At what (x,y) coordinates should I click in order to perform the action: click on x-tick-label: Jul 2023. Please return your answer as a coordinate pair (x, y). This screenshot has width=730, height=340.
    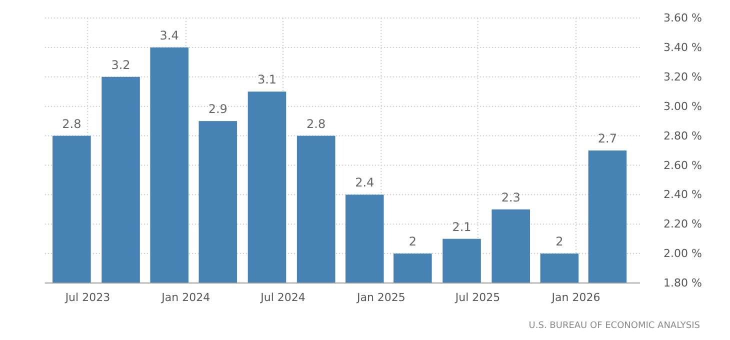
    Looking at the image, I should click on (87, 297).